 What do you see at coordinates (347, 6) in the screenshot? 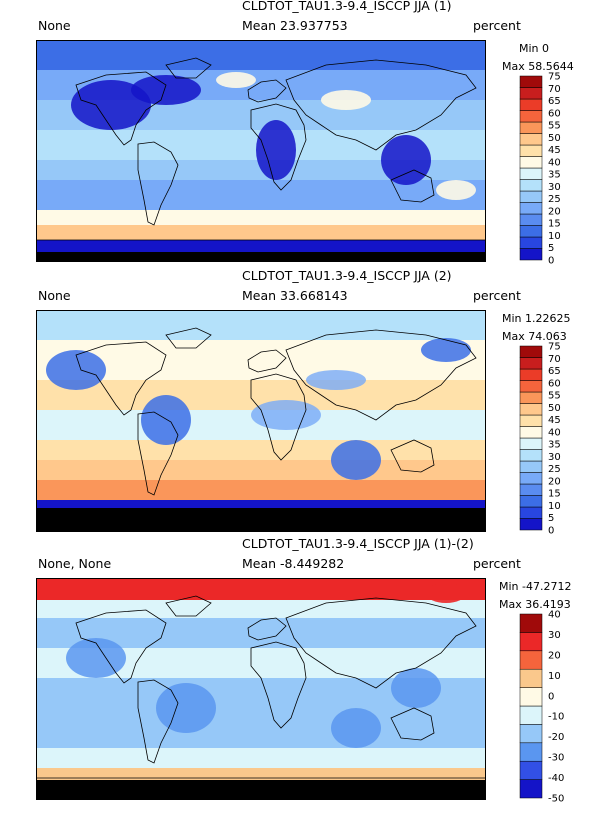
I see `panel-title: CLDTOT_TAU1.3-9.4_ISCCP JJA (1)` at bounding box center [347, 6].